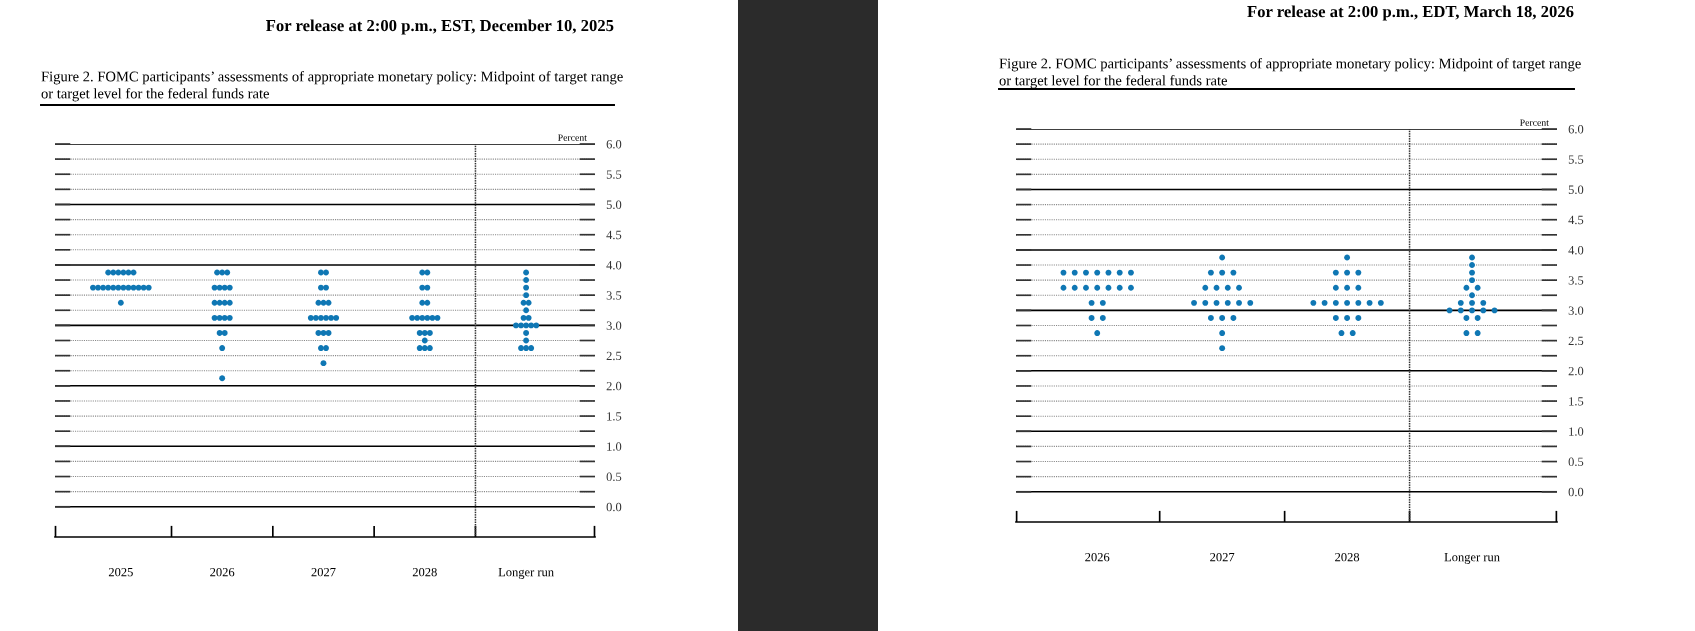 The width and height of the screenshot is (1695, 631). I want to click on text: For release at 2:00 p.m., EST, December 10, 2025, so click(440, 27).